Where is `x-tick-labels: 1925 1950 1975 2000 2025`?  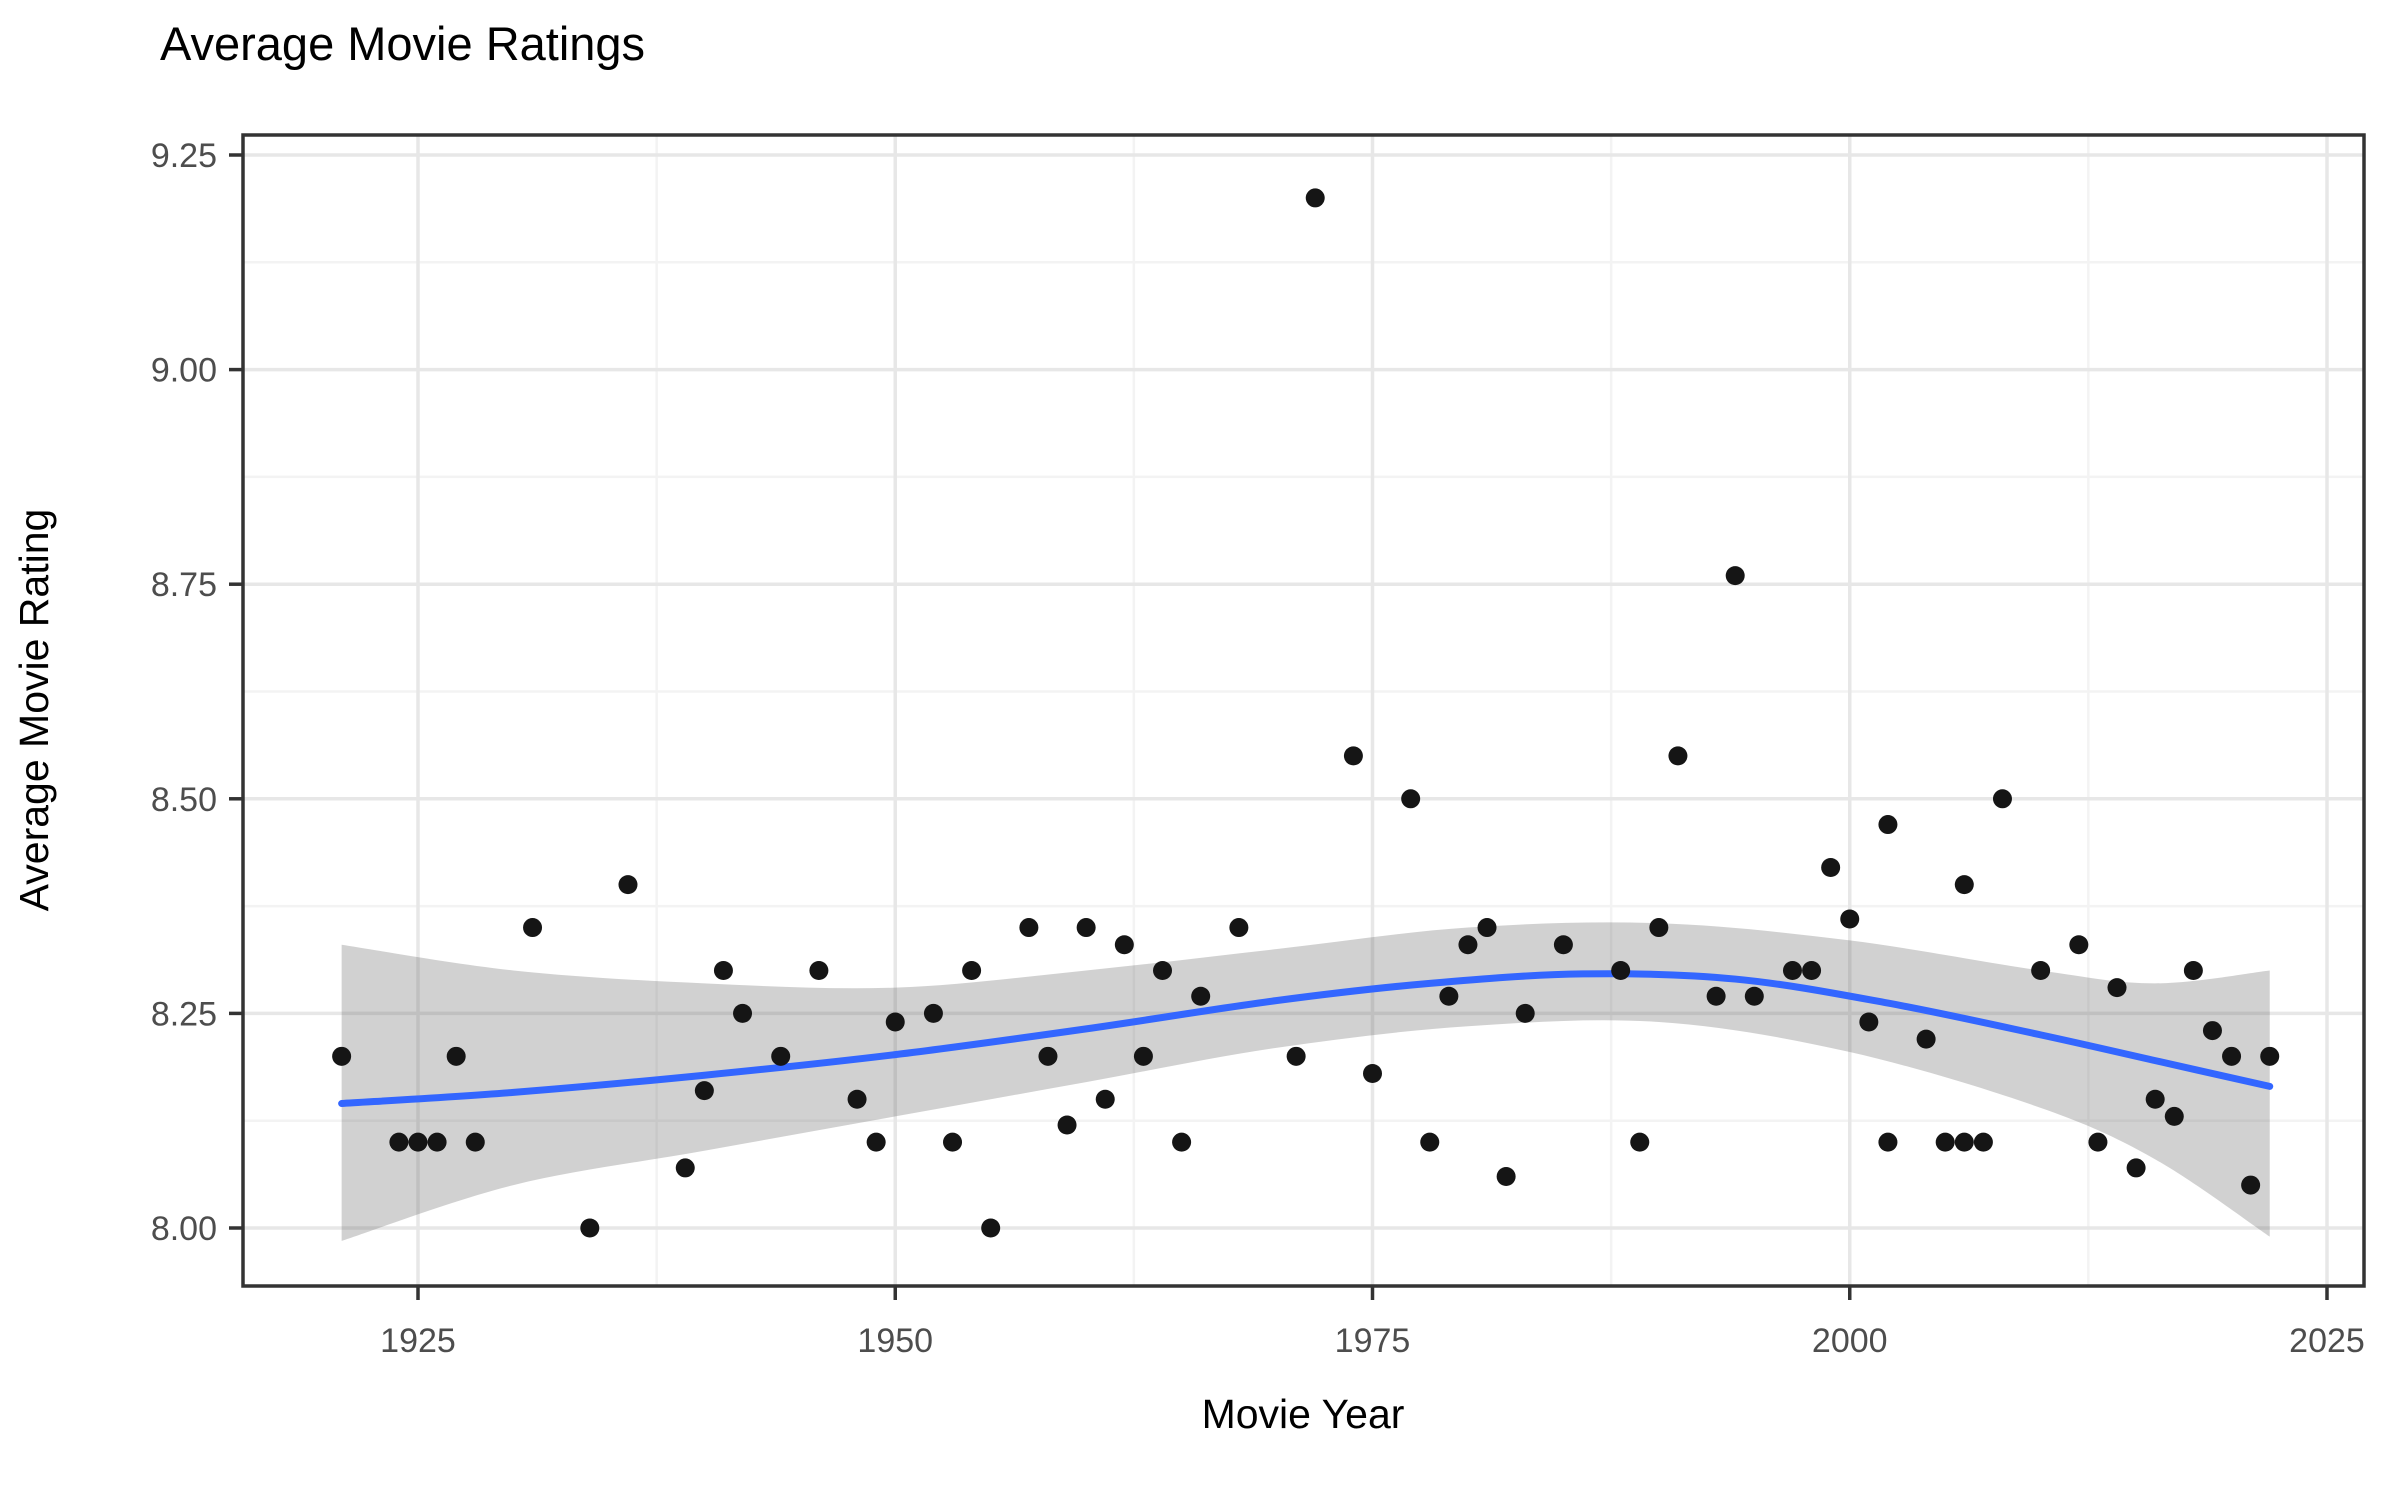 x-tick-labels: 1925 1950 1975 2000 2025 is located at coordinates (1372, 1341).